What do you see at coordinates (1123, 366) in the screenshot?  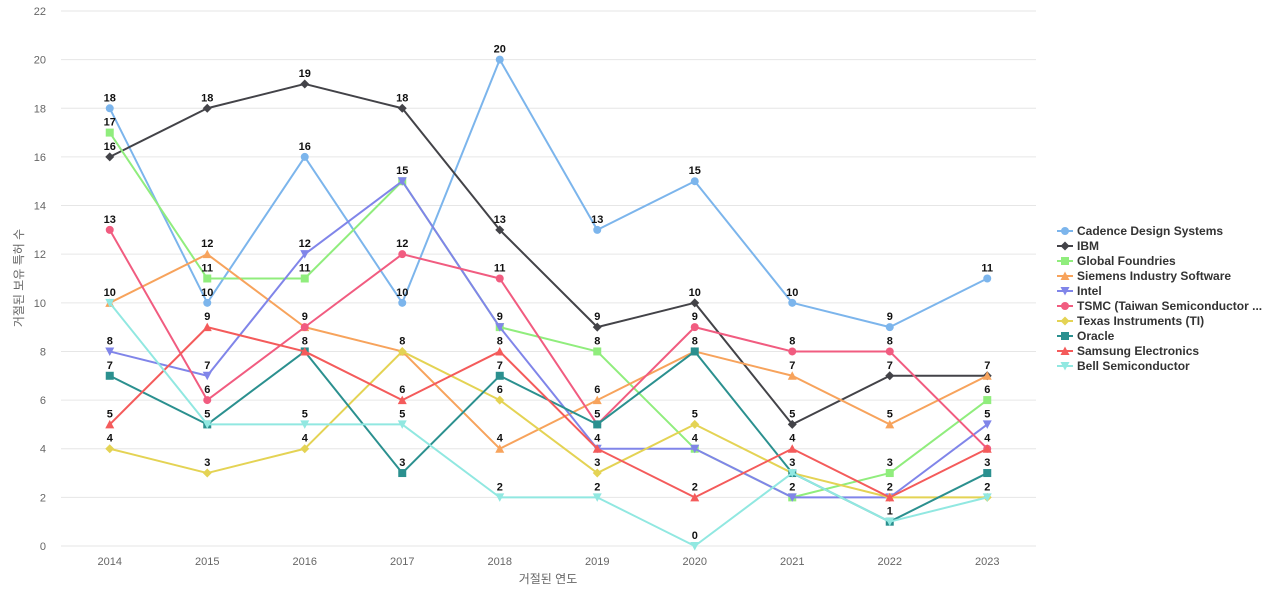 I see `legend-item: Bell Semiconductor` at bounding box center [1123, 366].